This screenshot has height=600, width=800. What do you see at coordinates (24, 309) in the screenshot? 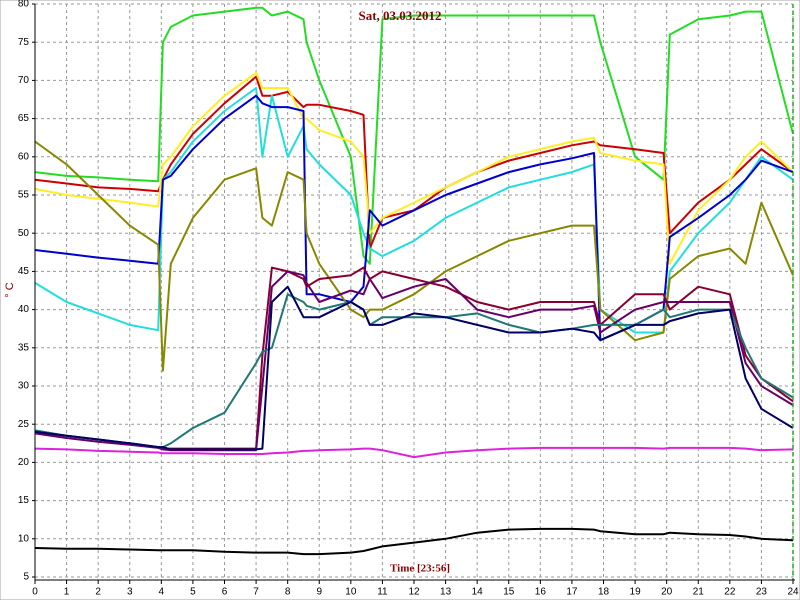
I see `y-tick-label: 40` at bounding box center [24, 309].